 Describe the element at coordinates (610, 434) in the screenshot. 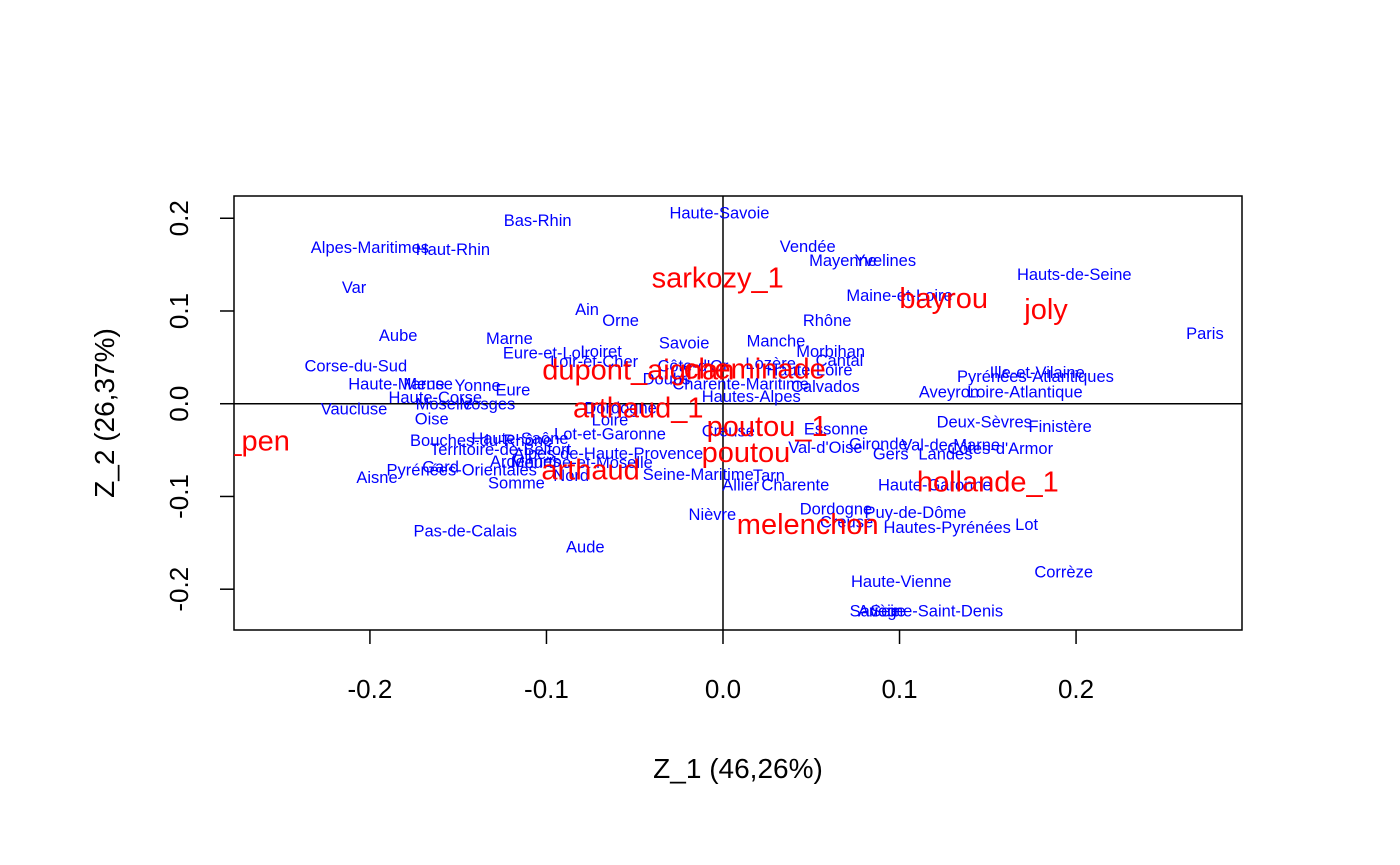

I see `department-label: Lot-et-Garonne` at that location.